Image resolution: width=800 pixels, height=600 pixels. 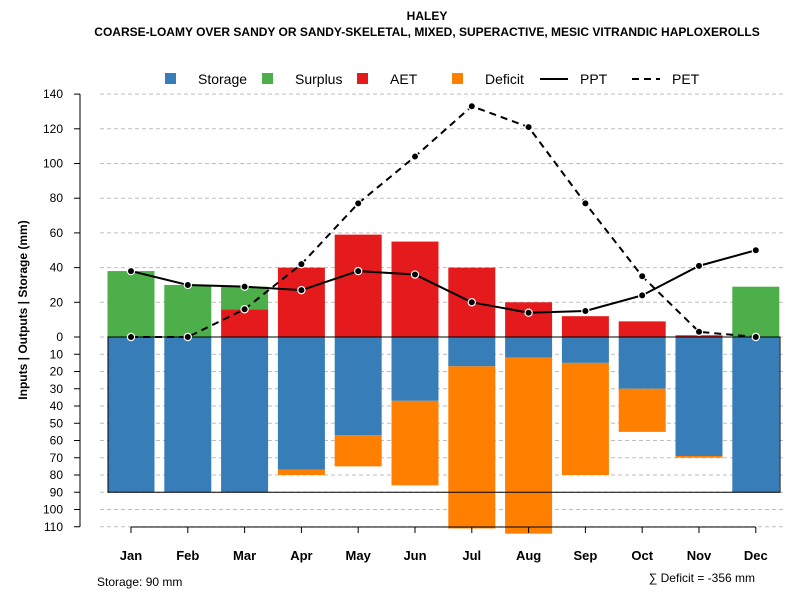 What do you see at coordinates (504, 79) in the screenshot?
I see `legend-deficit-label: Deficit` at bounding box center [504, 79].